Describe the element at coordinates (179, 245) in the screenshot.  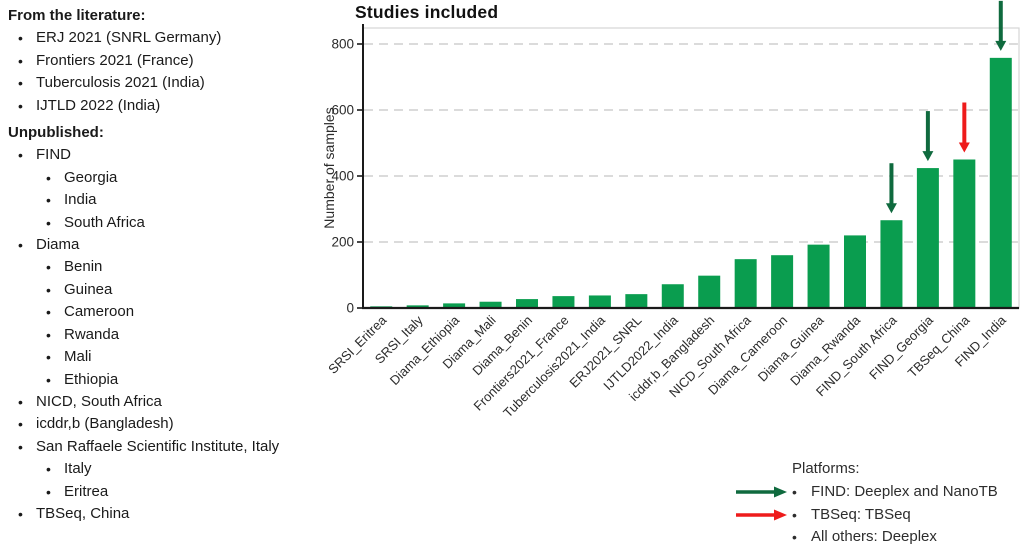
I see `list-item: • Diama` at that location.